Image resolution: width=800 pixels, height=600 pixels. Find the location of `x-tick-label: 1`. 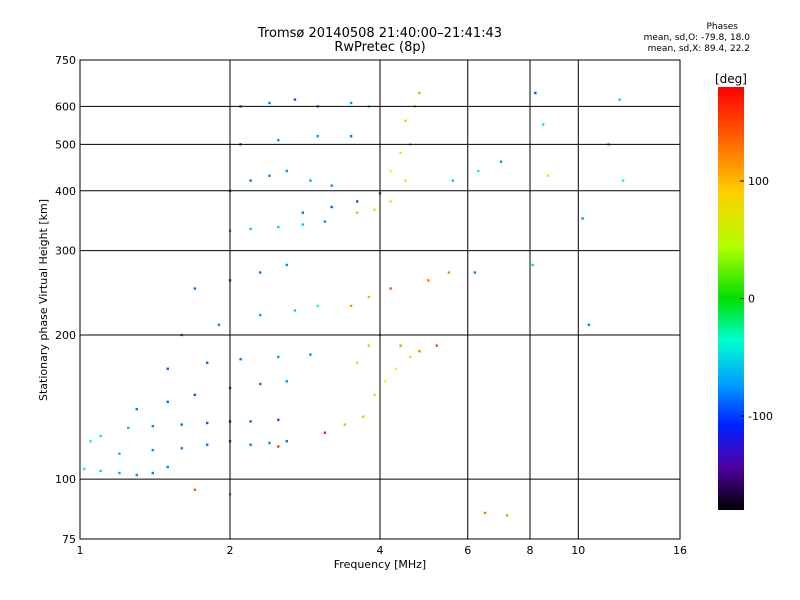

x-tick-label: 1 is located at coordinates (80, 550).